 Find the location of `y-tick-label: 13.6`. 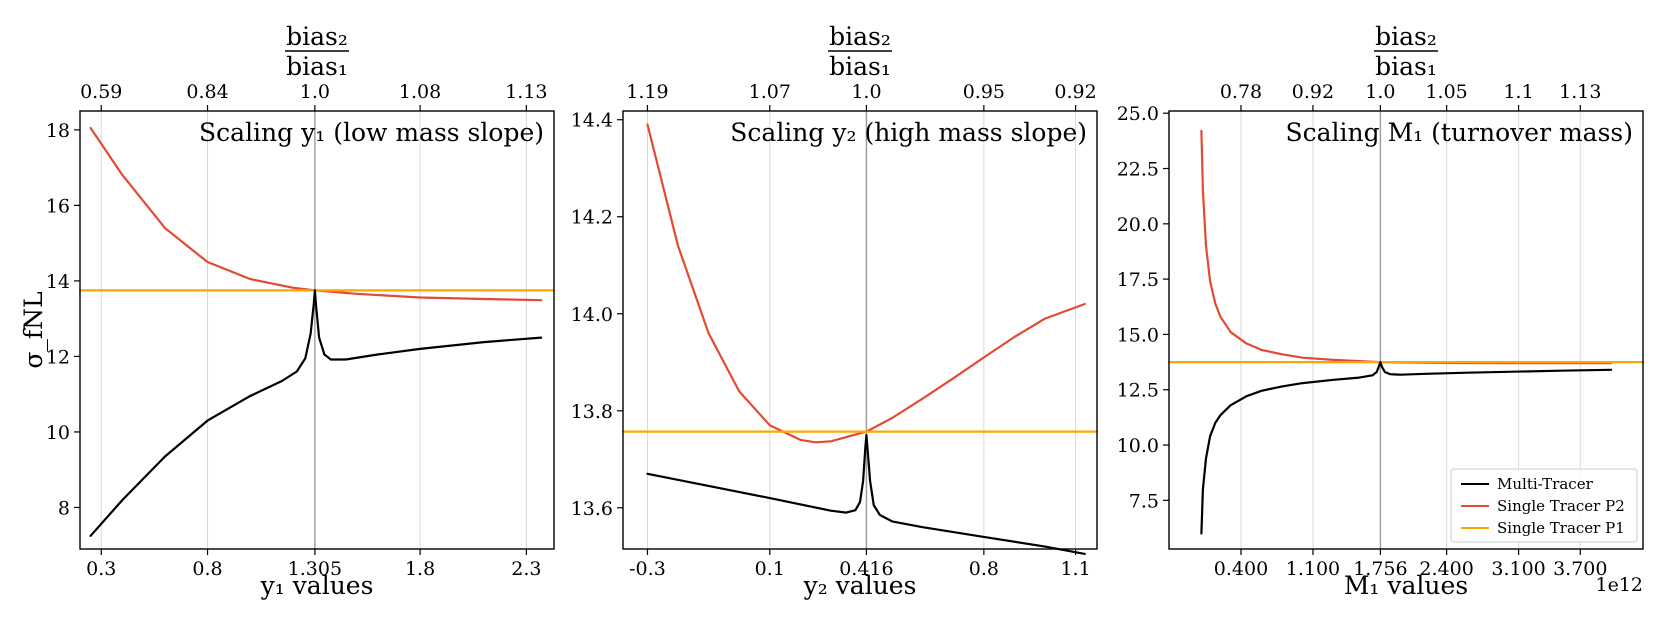

y-tick-label: 13.6 is located at coordinates (592, 509).